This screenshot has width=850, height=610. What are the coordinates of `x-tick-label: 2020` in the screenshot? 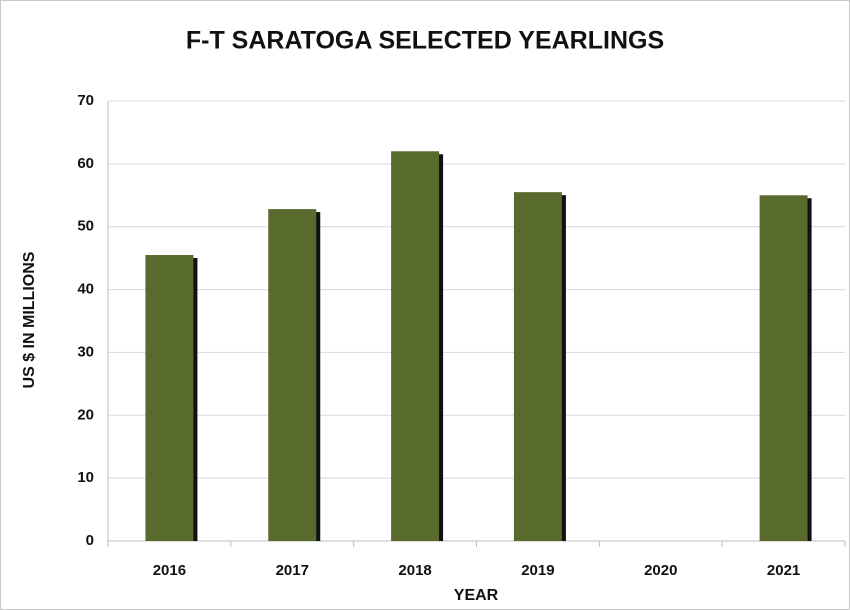 It's located at (660, 570).